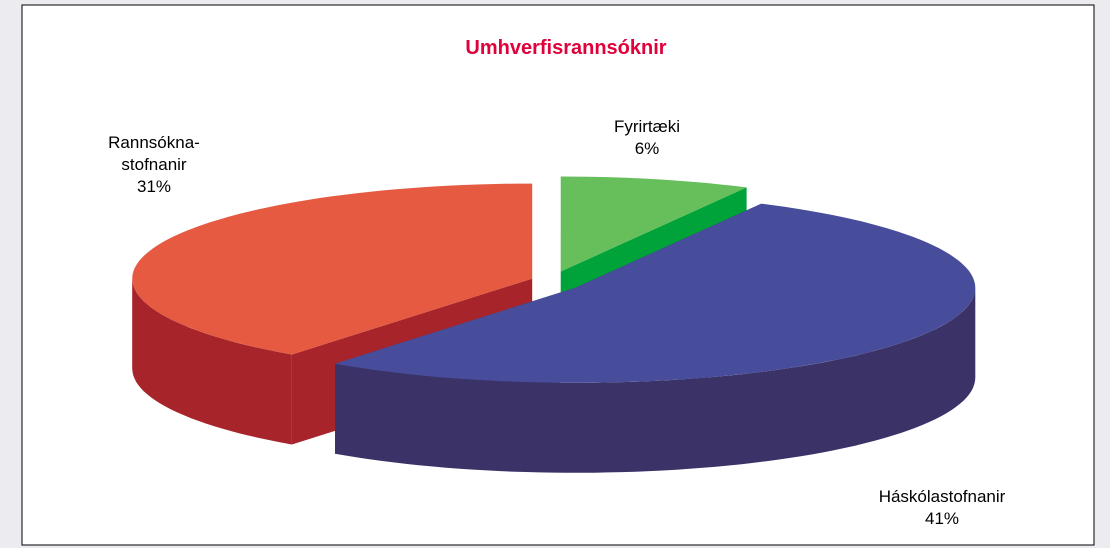 The height and width of the screenshot is (548, 1110). What do you see at coordinates (647, 126) in the screenshot?
I see `slice-label: Fyrirtæki` at bounding box center [647, 126].